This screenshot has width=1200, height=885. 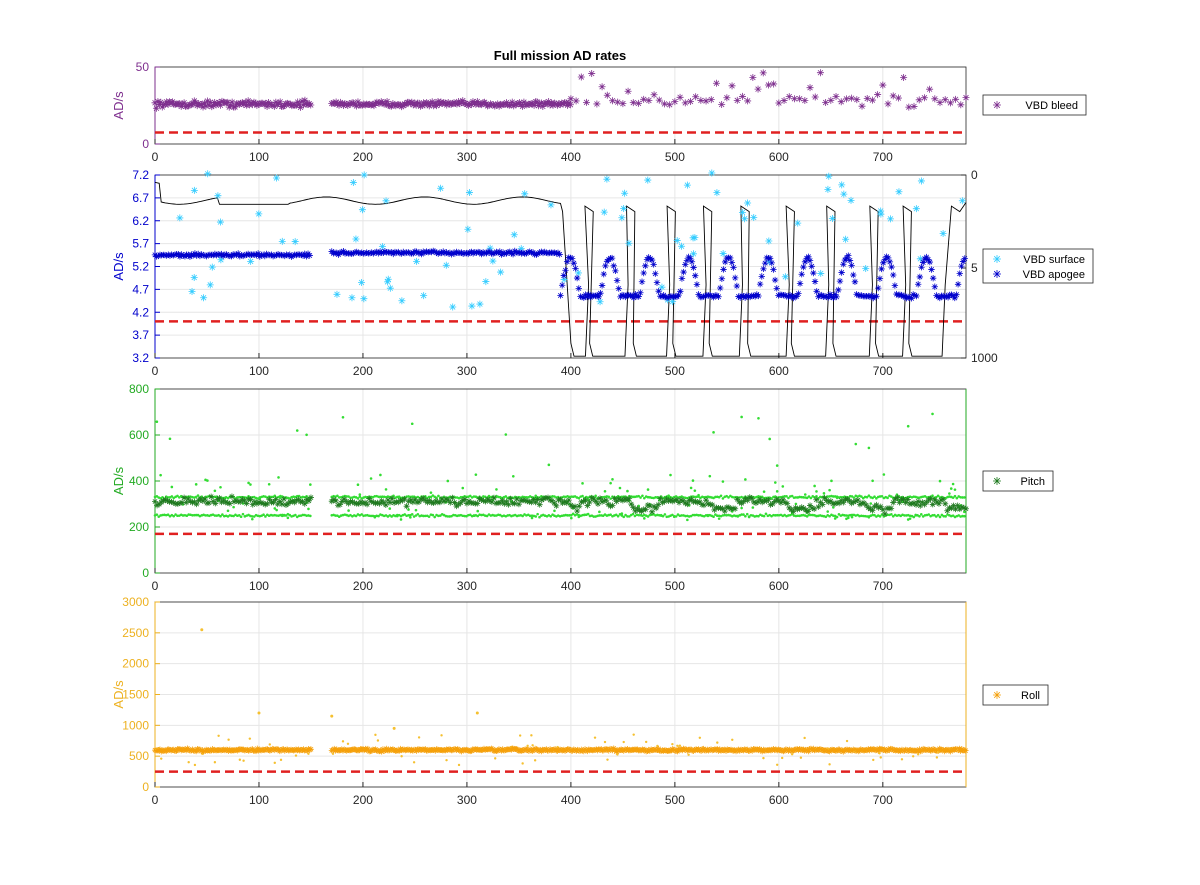 I want to click on x-tick-label: 400, so click(x=571, y=371).